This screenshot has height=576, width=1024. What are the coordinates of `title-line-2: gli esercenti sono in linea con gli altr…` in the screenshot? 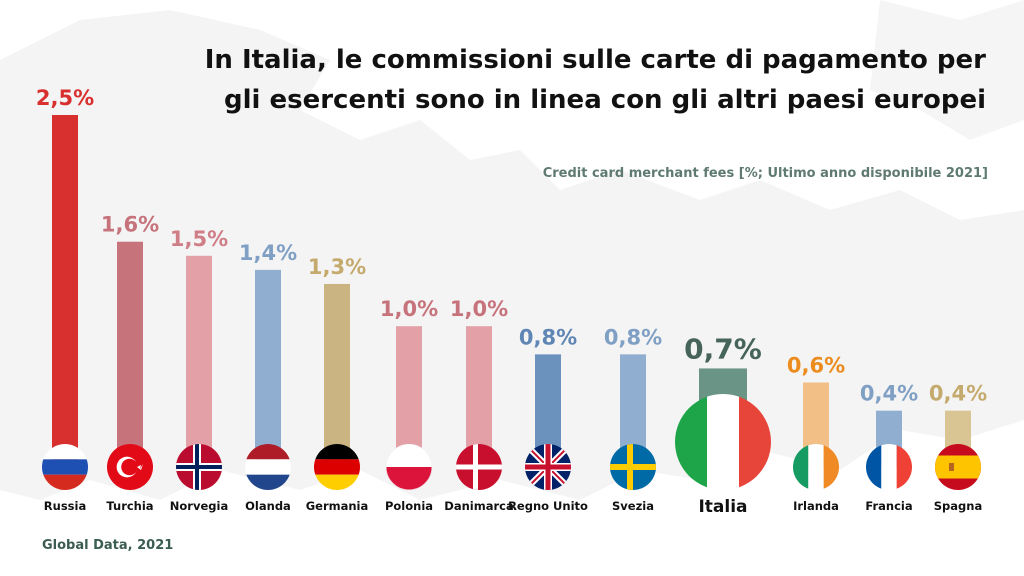 It's located at (604, 100).